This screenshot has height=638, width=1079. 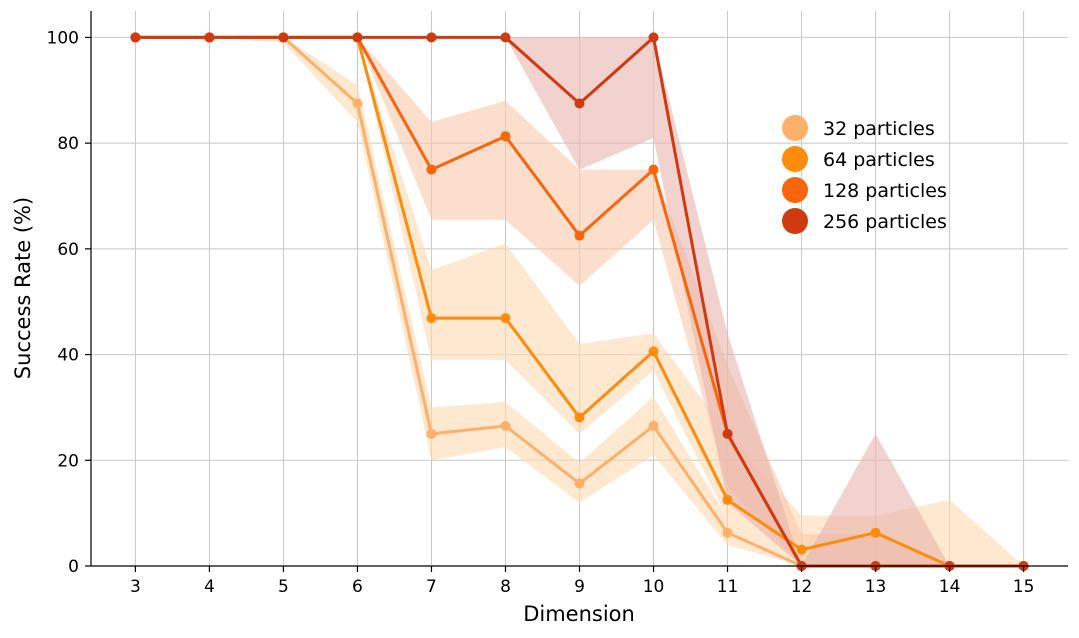 I want to click on legend-label: 32 particles, so click(x=879, y=129).